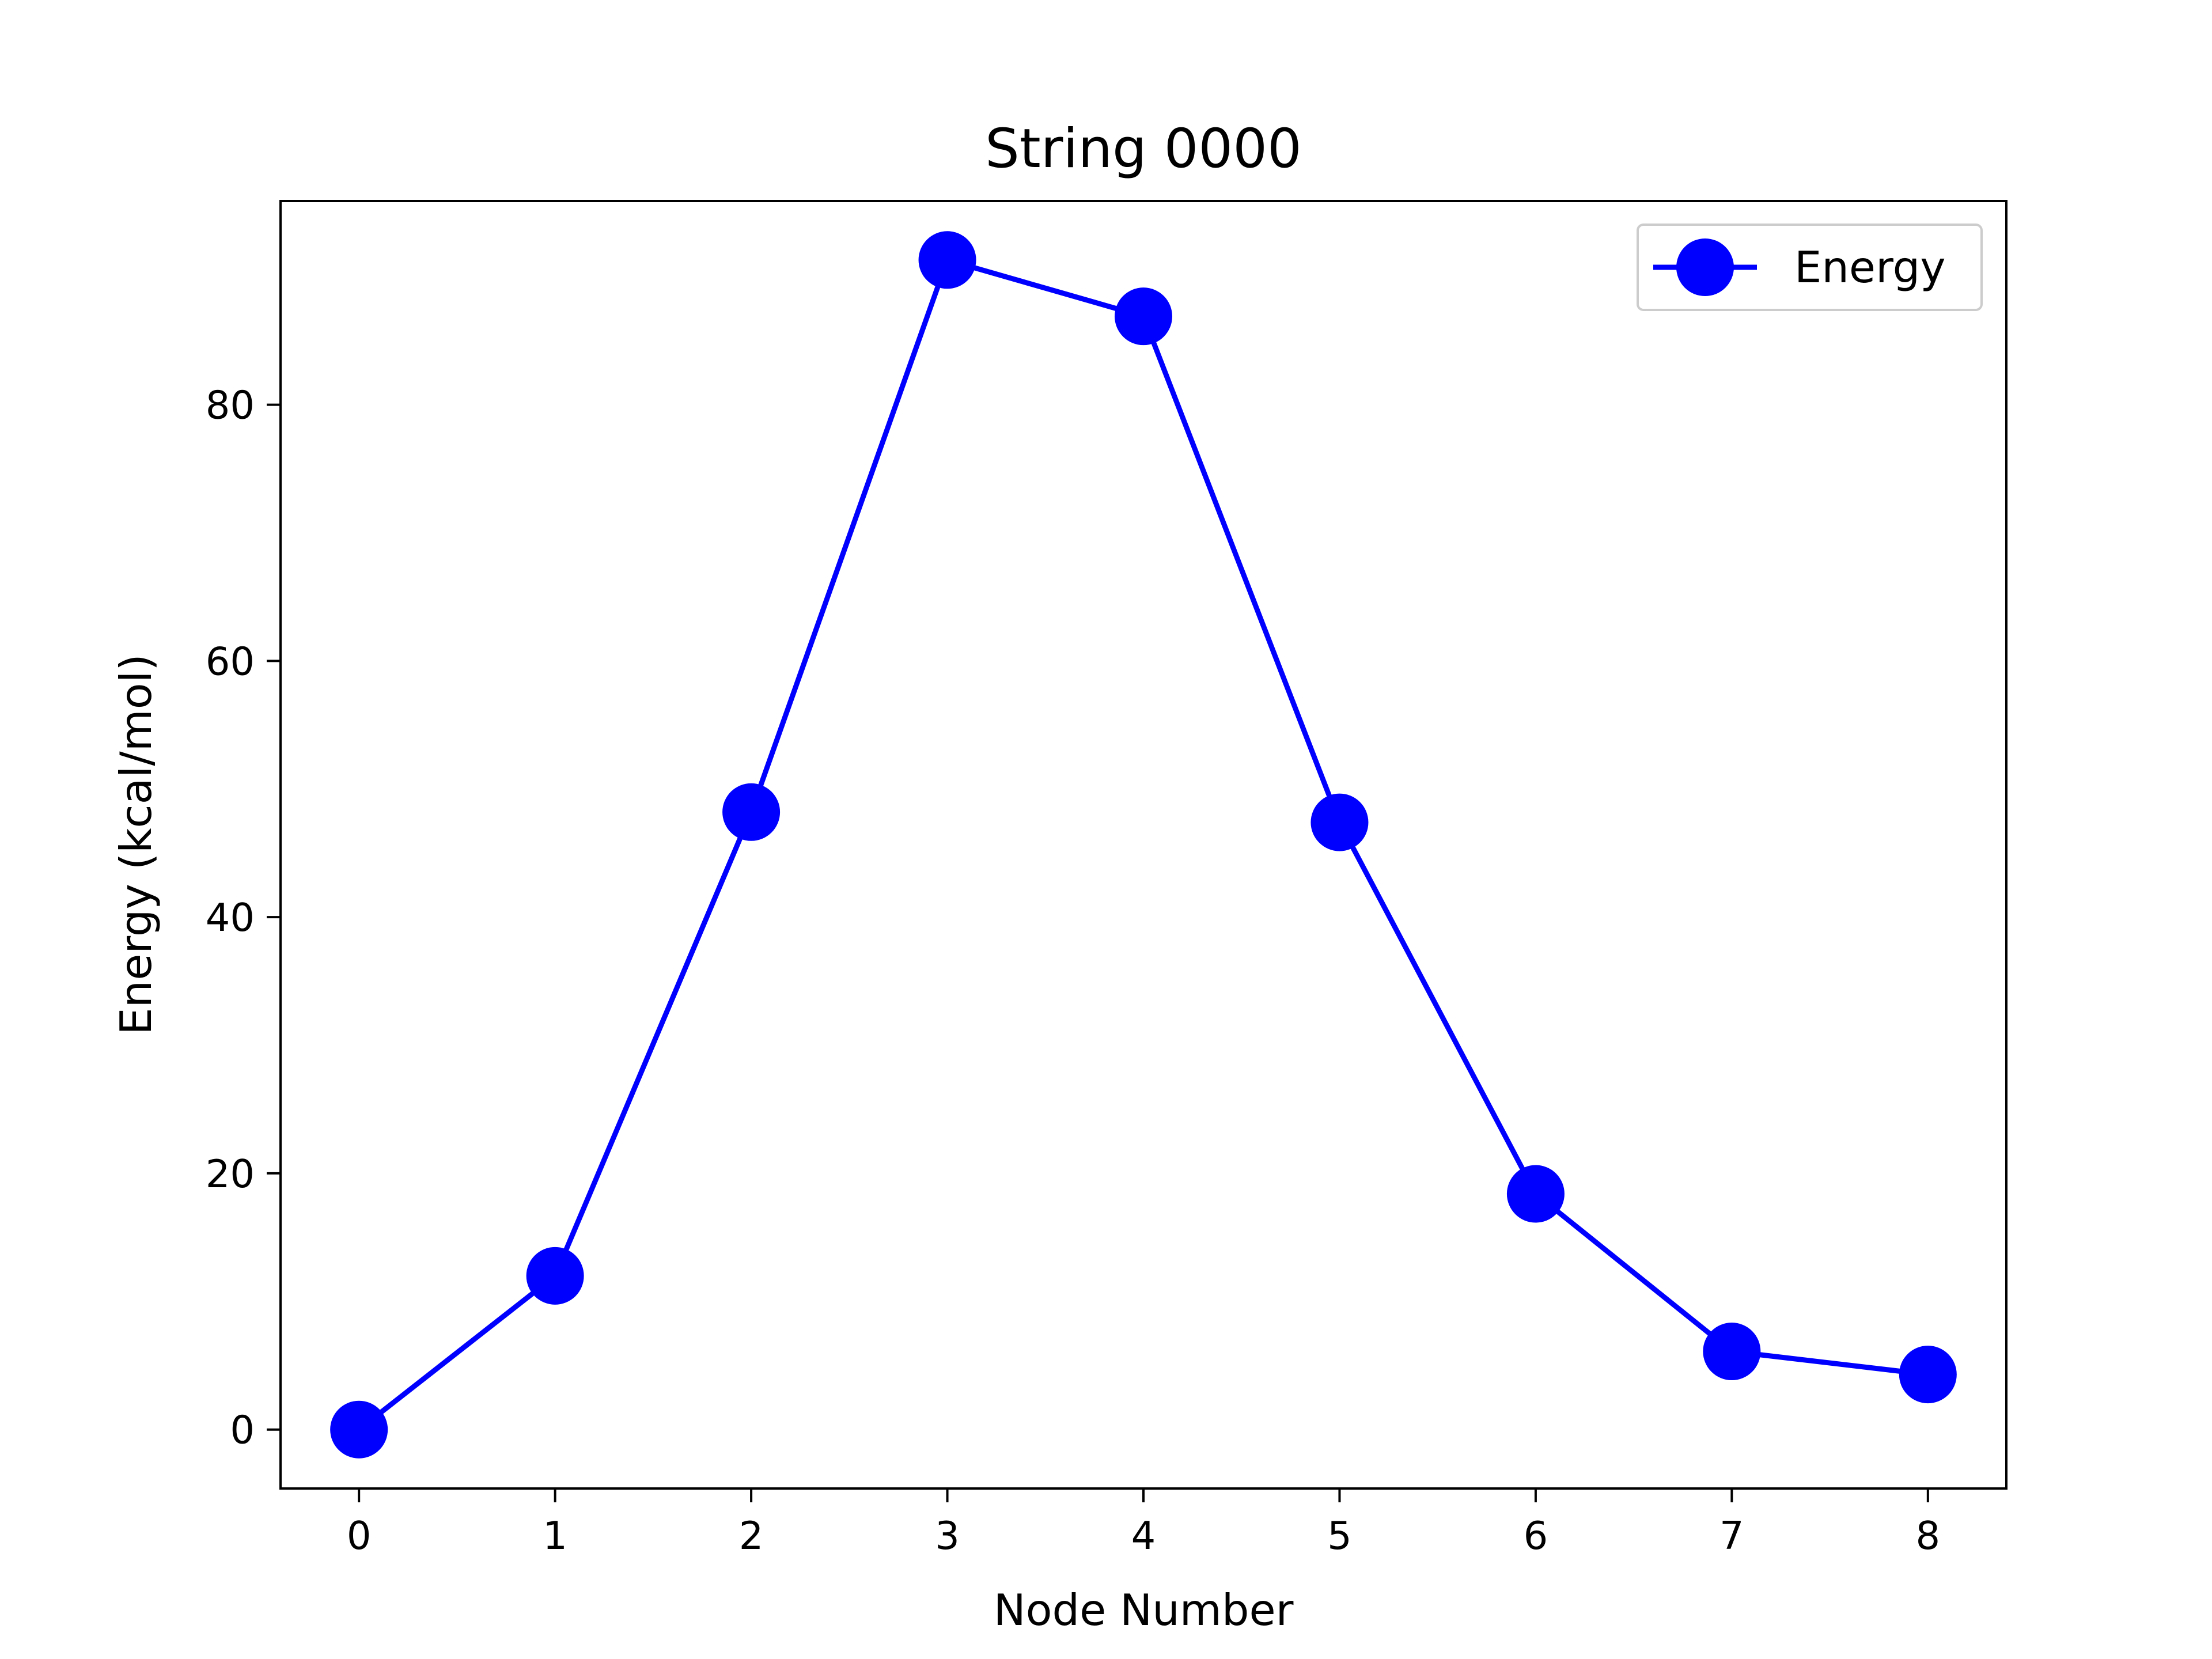  Describe the element at coordinates (1927, 1535) in the screenshot. I see `x-tick-label: 8` at that location.